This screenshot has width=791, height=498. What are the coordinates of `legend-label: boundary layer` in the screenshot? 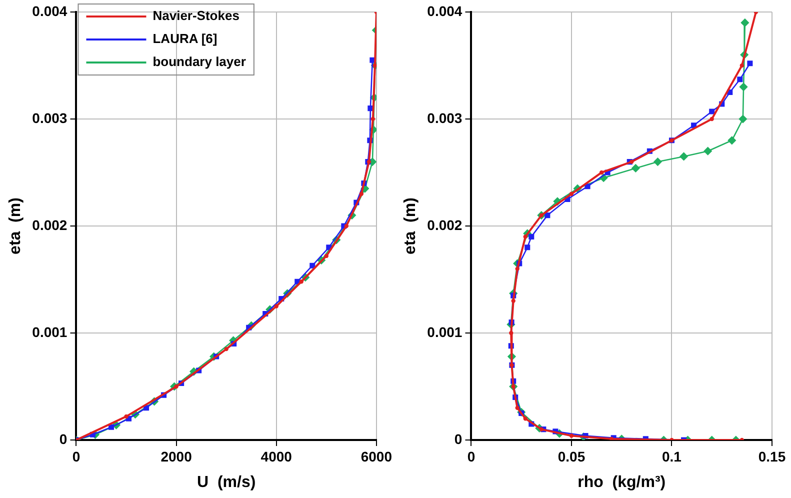 It's located at (199, 62).